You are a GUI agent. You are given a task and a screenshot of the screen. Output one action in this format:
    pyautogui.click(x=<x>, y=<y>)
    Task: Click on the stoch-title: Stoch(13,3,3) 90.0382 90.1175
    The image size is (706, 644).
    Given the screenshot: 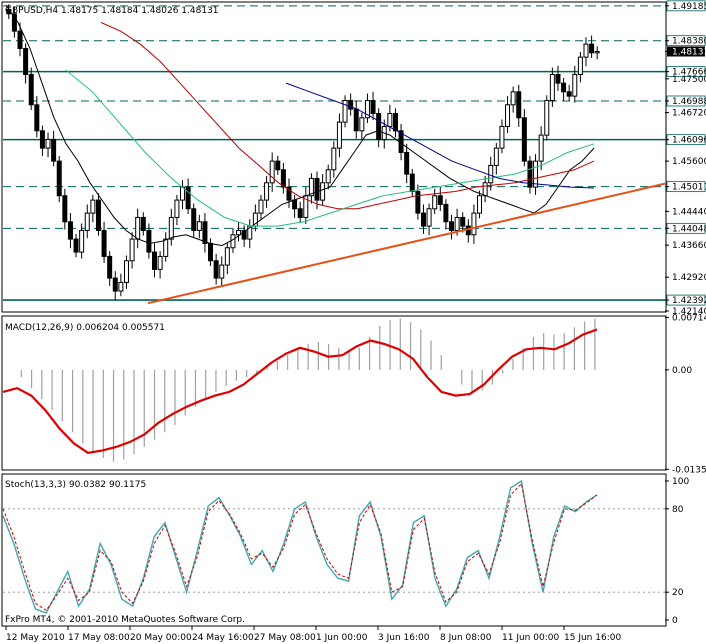 What is the action you would take?
    pyautogui.click(x=75, y=485)
    